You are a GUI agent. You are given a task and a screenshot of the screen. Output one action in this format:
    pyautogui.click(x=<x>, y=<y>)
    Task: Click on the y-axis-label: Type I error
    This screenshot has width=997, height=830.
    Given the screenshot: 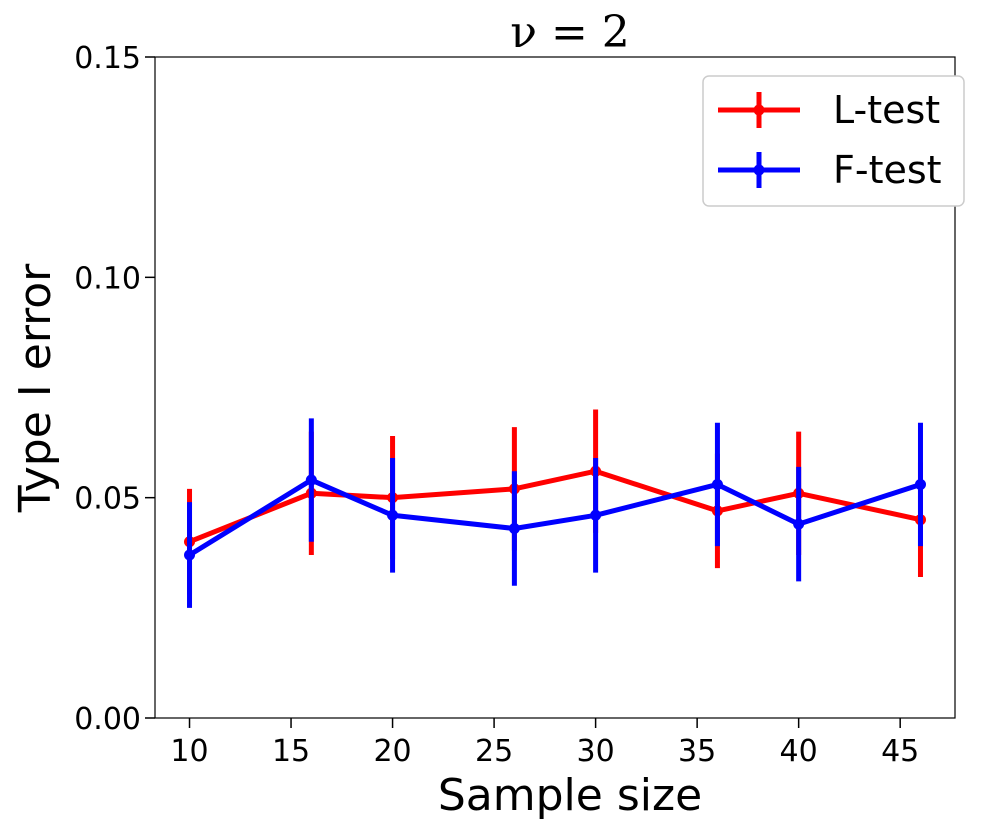 What is the action you would take?
    pyautogui.click(x=35, y=388)
    